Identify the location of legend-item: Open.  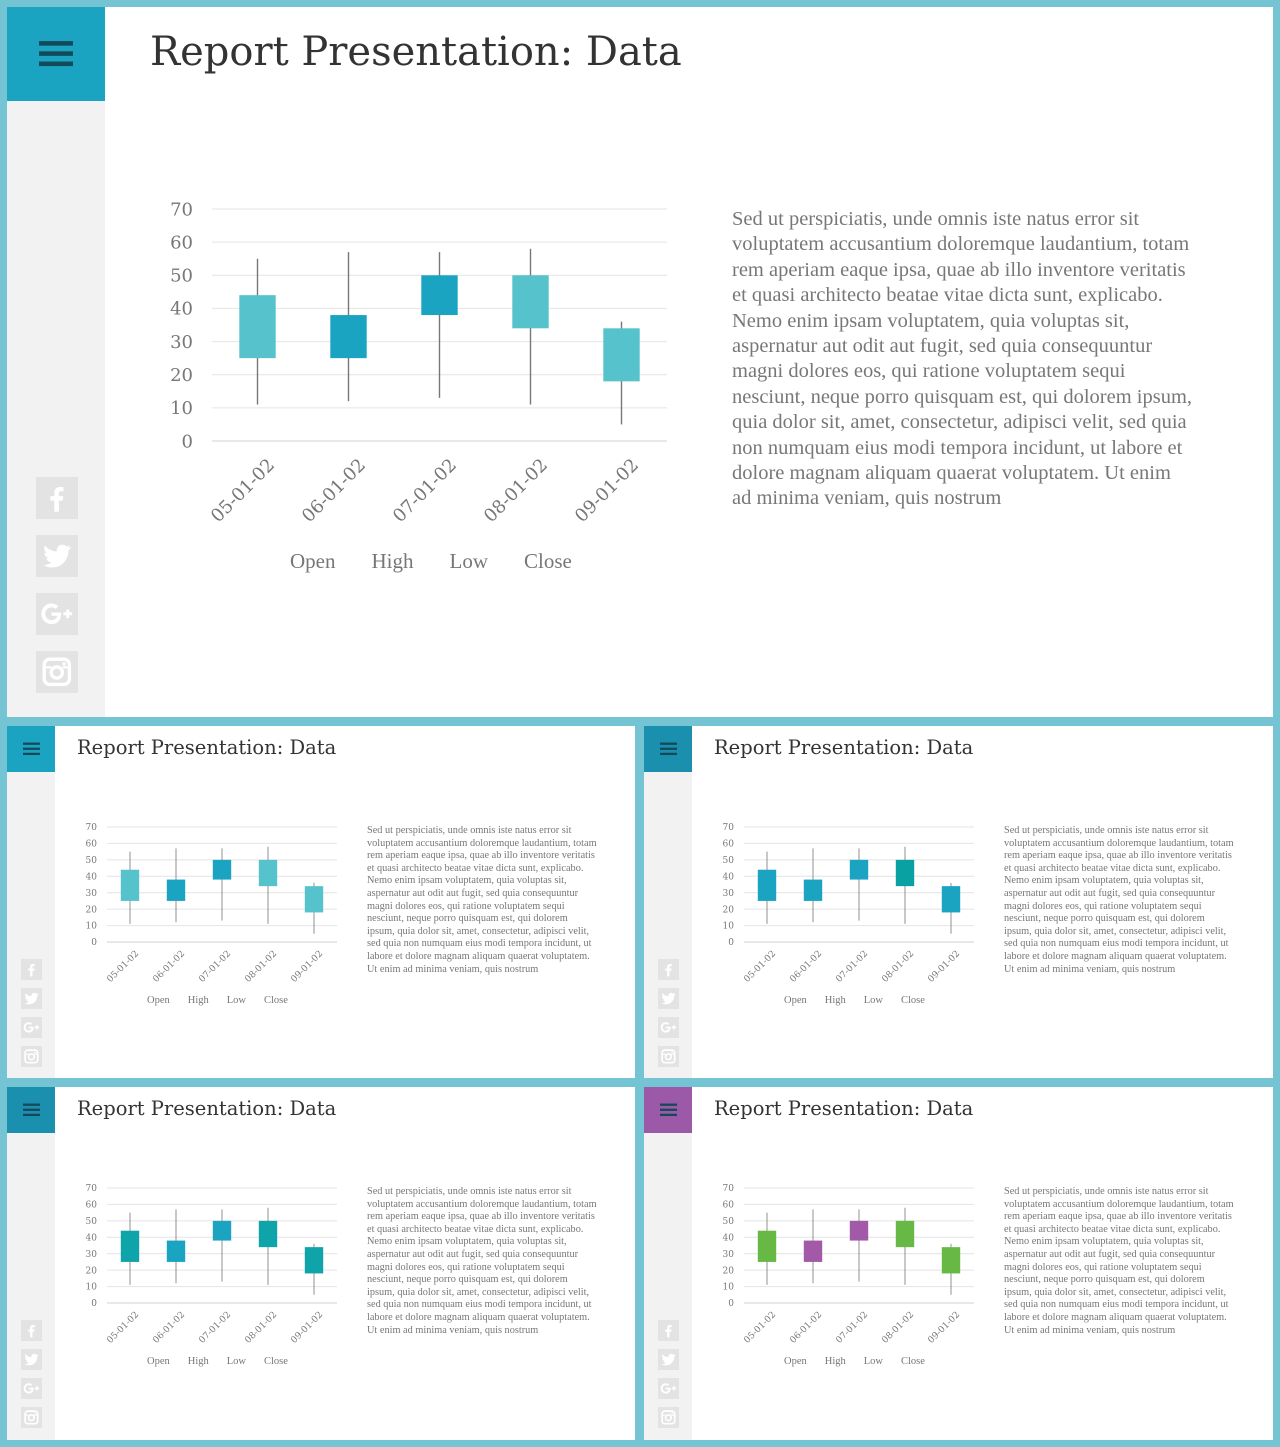
(795, 1361).